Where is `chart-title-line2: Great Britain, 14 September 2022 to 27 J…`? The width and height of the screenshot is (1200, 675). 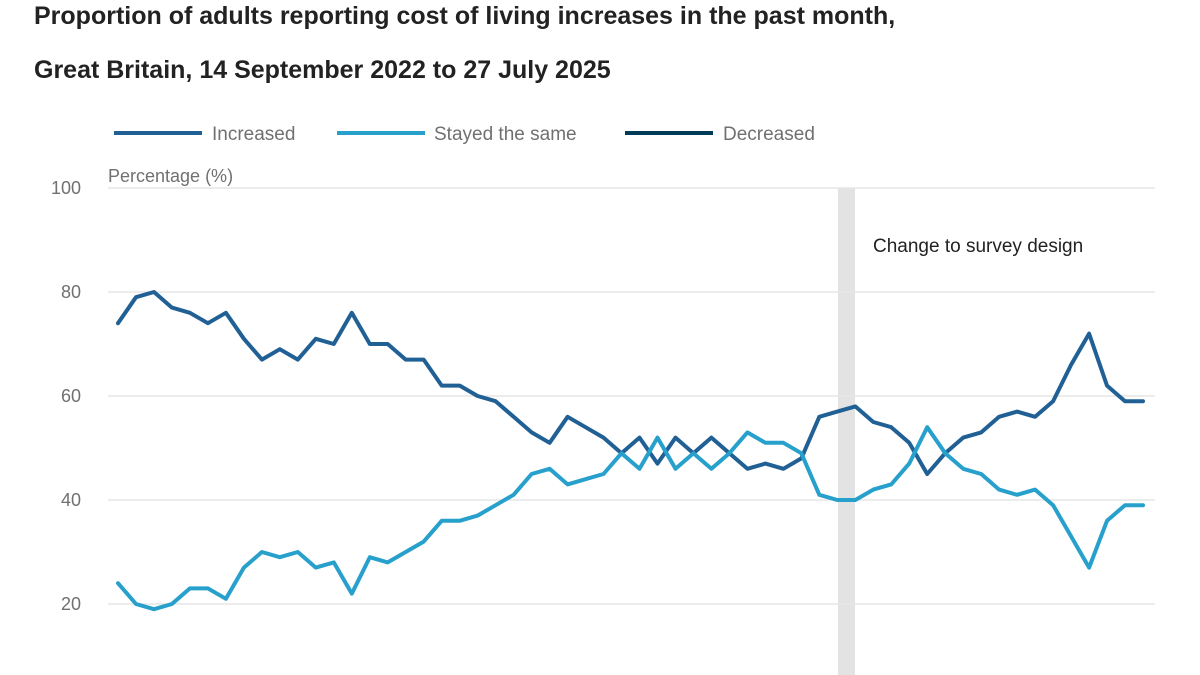 chart-title-line2: Great Britain, 14 September 2022 to 27 J… is located at coordinates (322, 70).